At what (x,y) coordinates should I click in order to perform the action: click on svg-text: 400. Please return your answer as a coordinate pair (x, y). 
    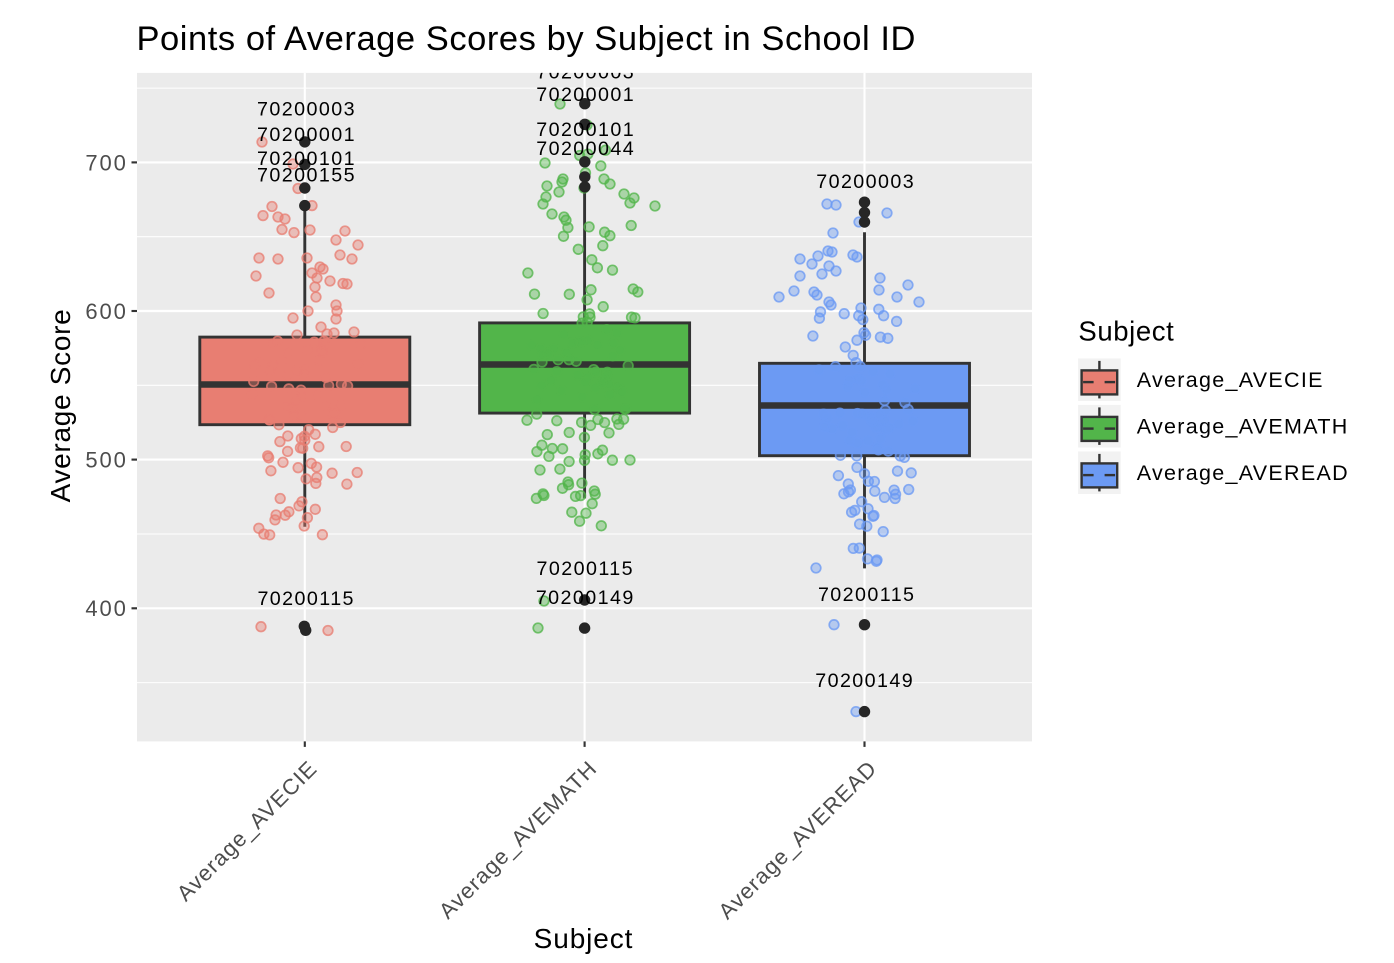
    Looking at the image, I should click on (106, 608).